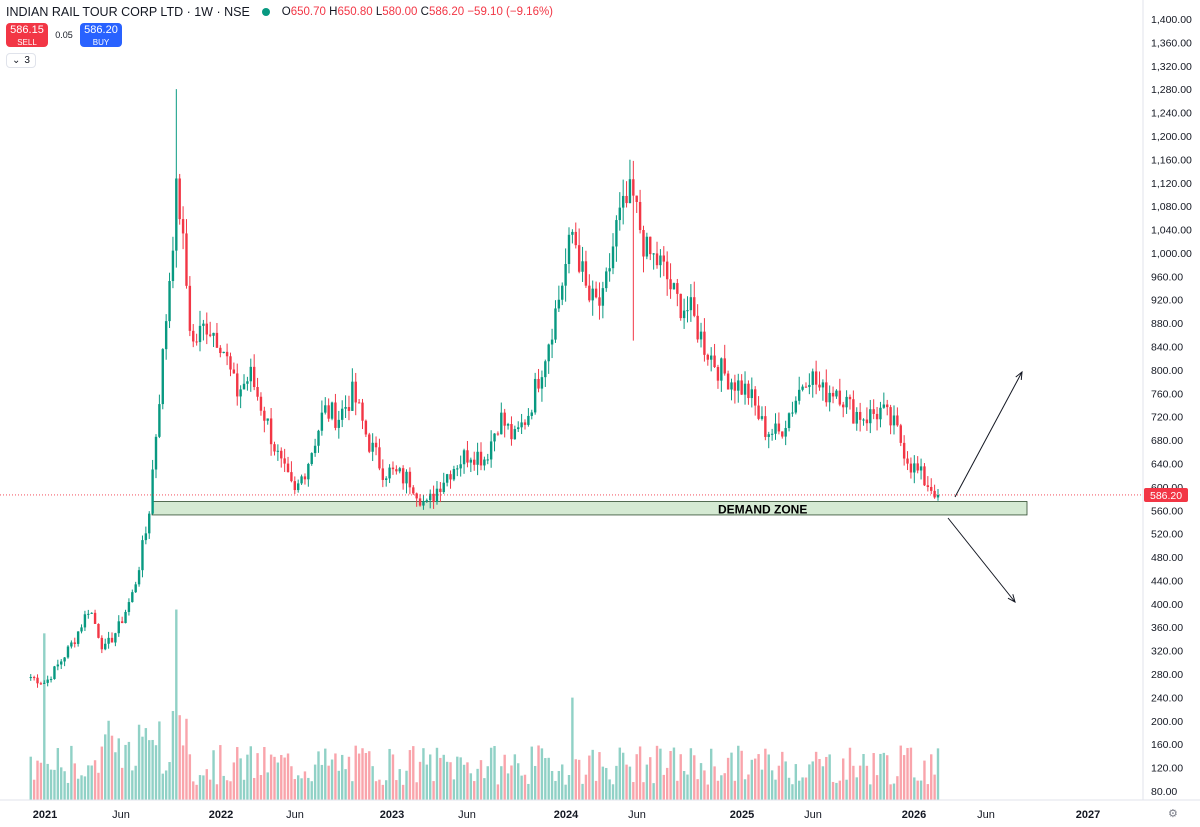  Describe the element at coordinates (742, 815) in the screenshot. I see `time-axis-label: 2025` at that location.